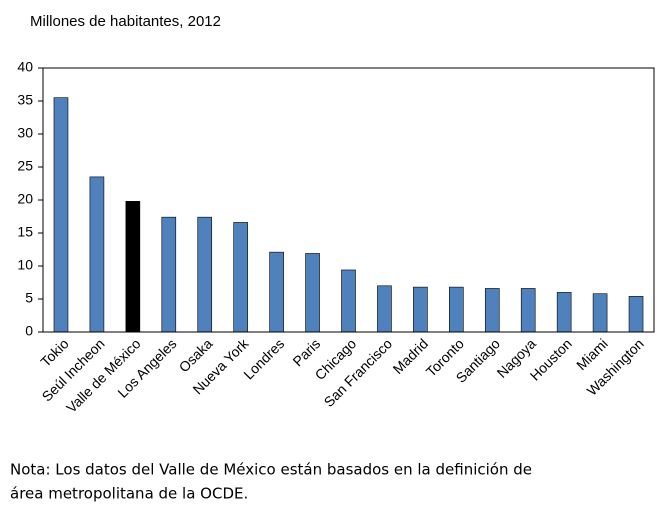 This screenshot has width=657, height=506. Describe the element at coordinates (25, 166) in the screenshot. I see `y-tick-label: 25` at that location.